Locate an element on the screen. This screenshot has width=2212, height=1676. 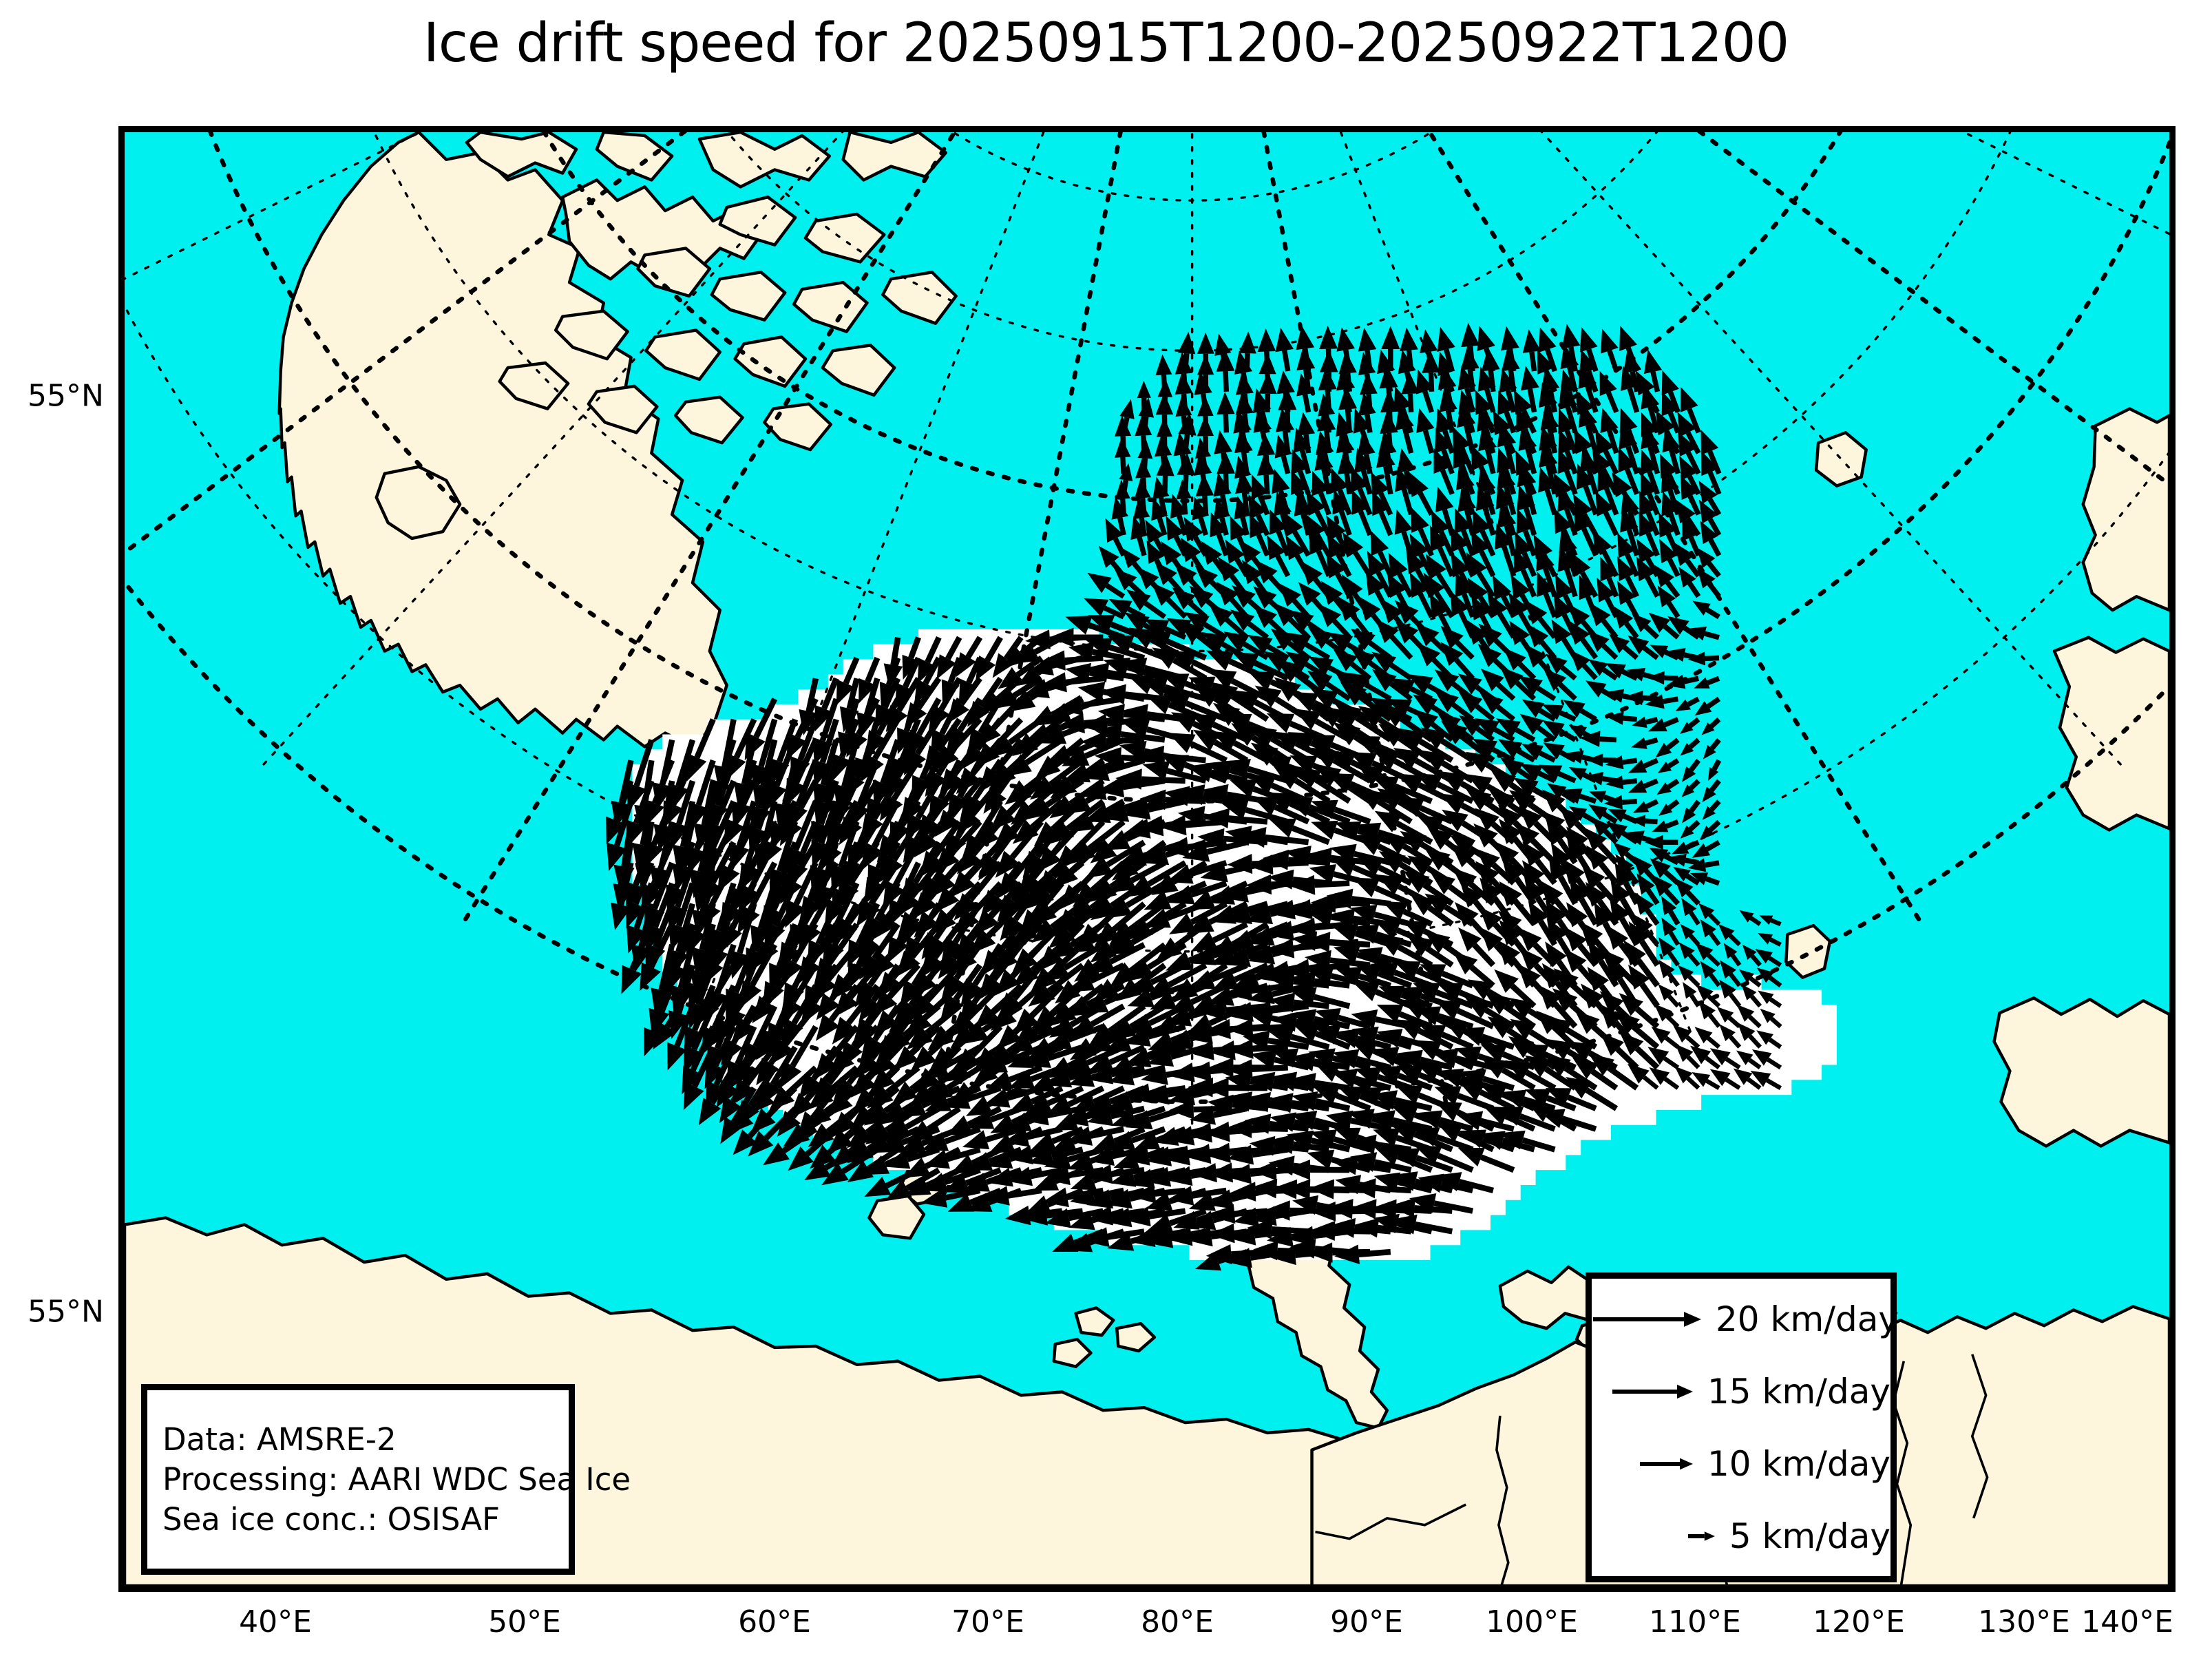
legend-row: 10 km/day is located at coordinates (1741, 1463).